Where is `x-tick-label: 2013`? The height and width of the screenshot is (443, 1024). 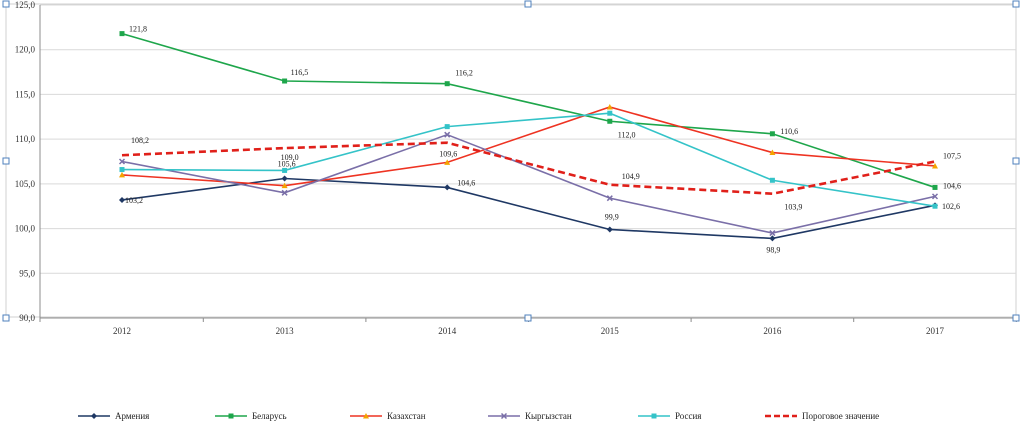 x-tick-label: 2013 is located at coordinates (285, 331).